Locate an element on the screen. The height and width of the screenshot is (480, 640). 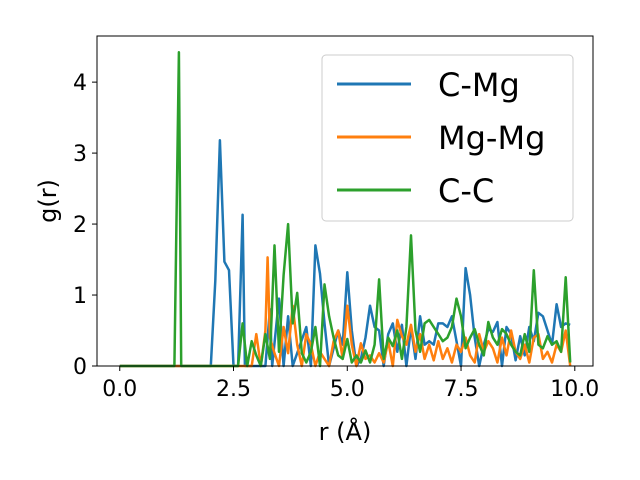
x-tick-label: 10.0 is located at coordinates (574, 389).